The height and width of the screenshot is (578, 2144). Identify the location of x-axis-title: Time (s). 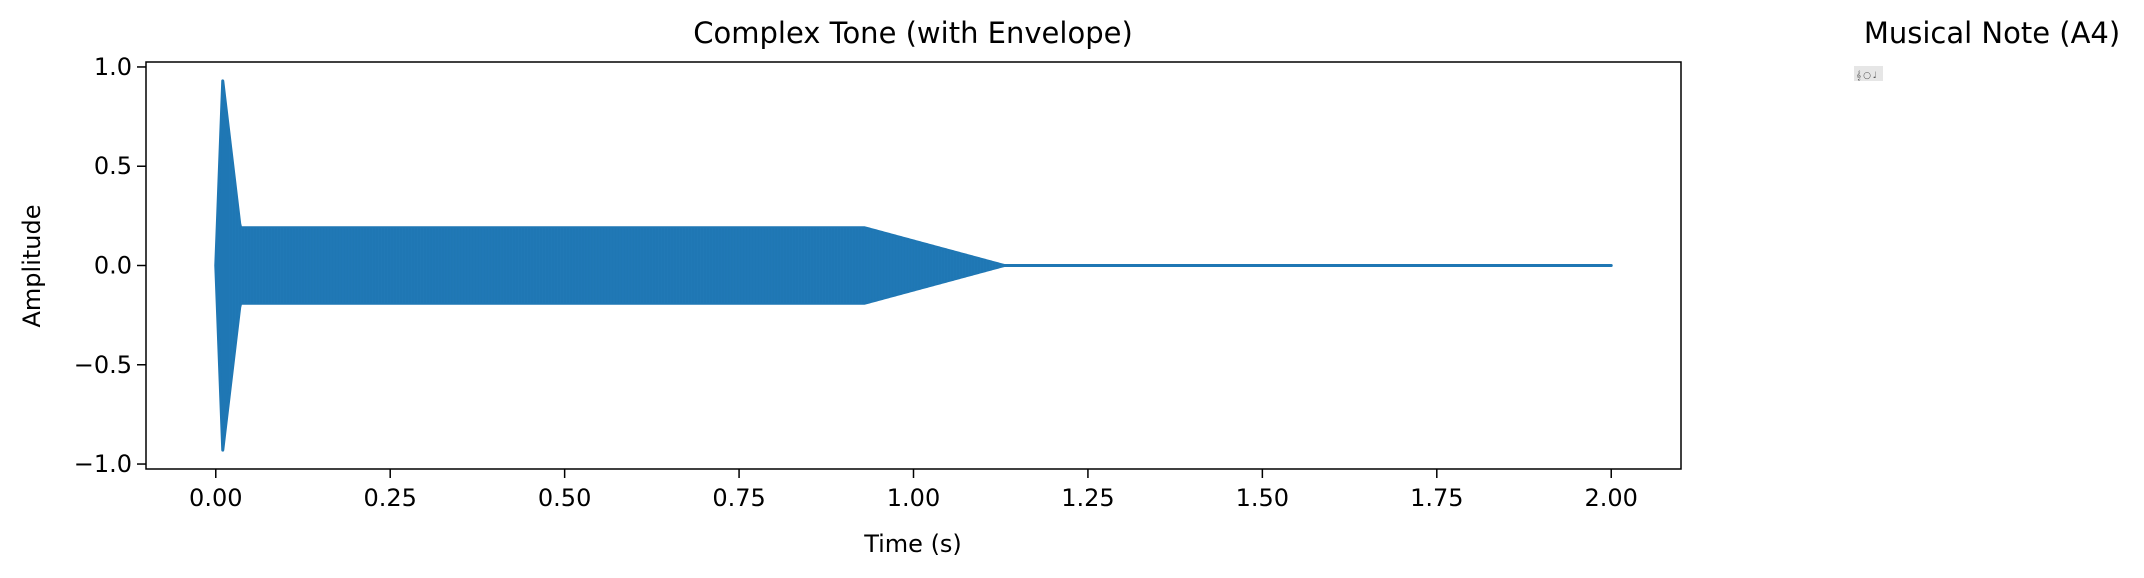
(912, 544).